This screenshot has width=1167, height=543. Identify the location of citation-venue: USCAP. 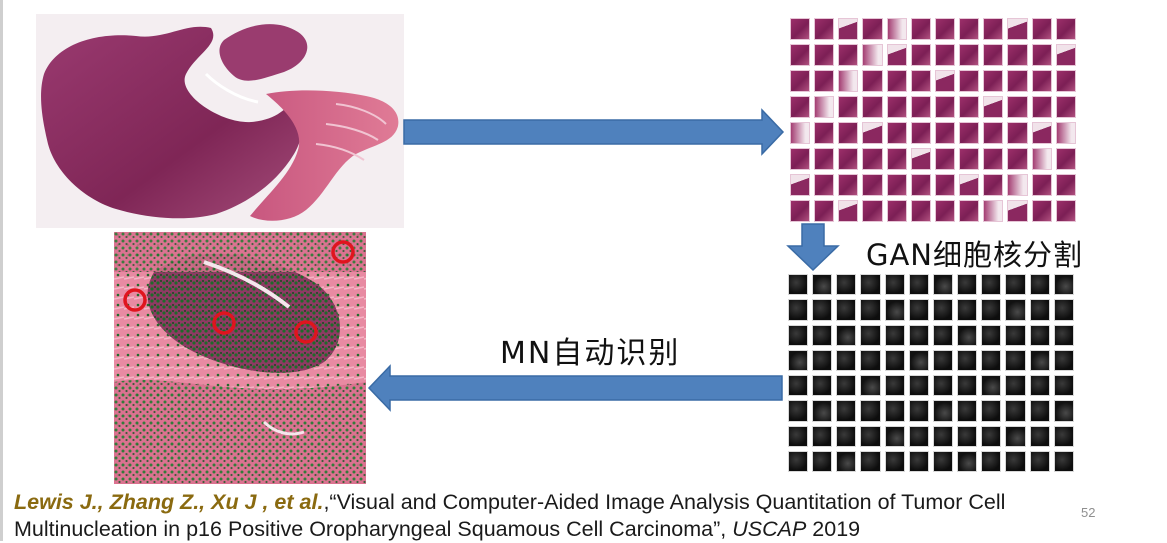
(769, 529).